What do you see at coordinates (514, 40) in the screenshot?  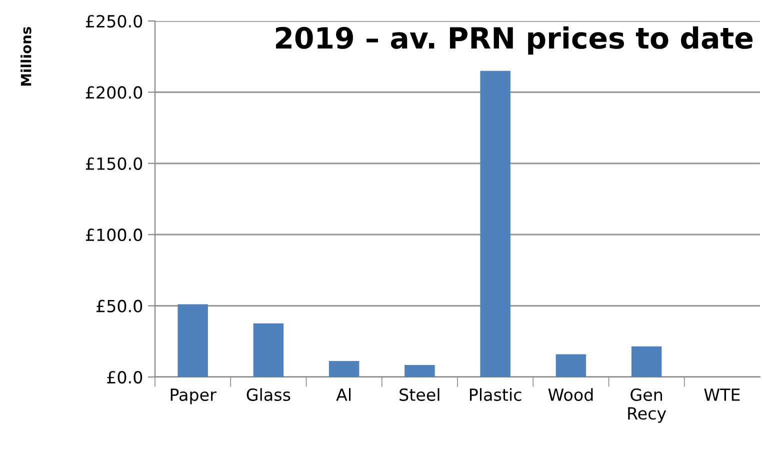 I see `chart-title: 2019 – av. PRN prices to date` at bounding box center [514, 40].